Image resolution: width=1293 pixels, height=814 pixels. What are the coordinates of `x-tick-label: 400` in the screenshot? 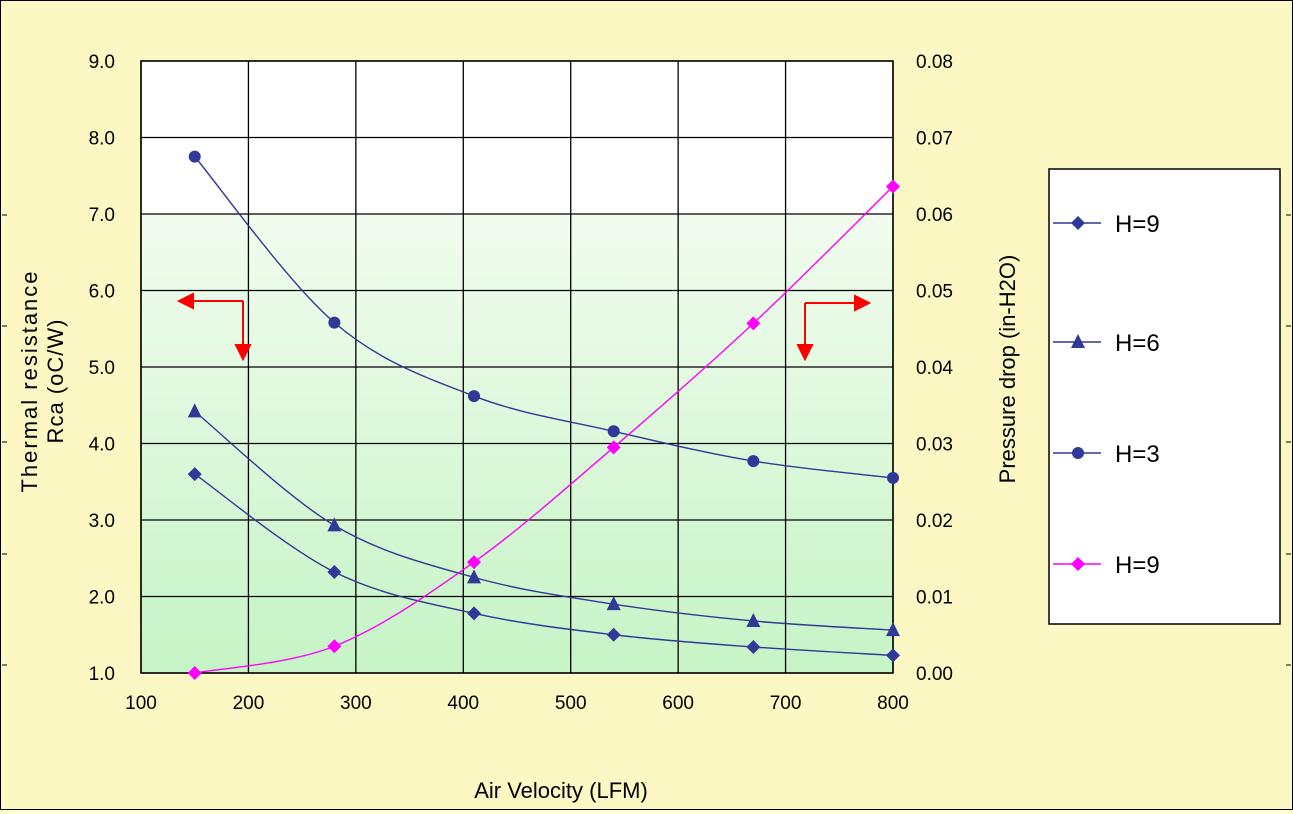 It's located at (463, 703).